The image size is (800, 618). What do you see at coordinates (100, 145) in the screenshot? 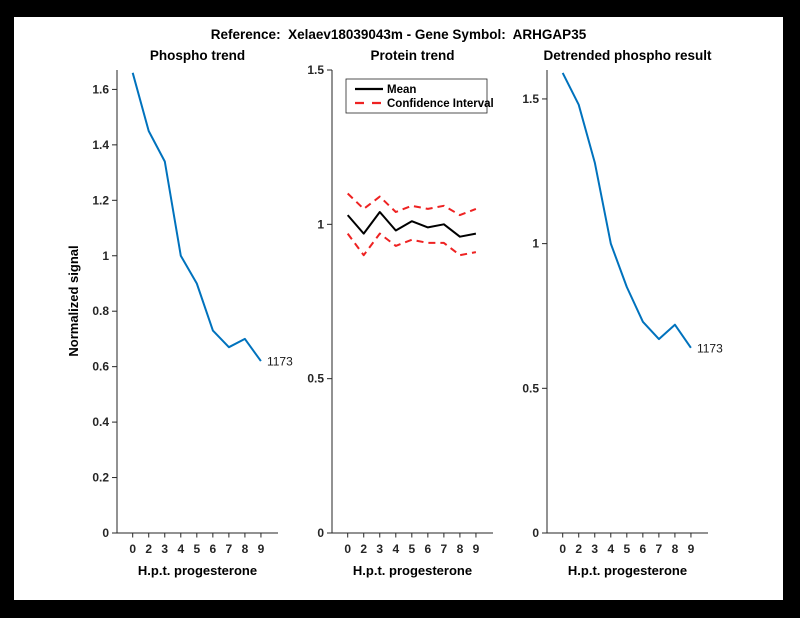
I see `y-tick-label: 1.4` at bounding box center [100, 145].